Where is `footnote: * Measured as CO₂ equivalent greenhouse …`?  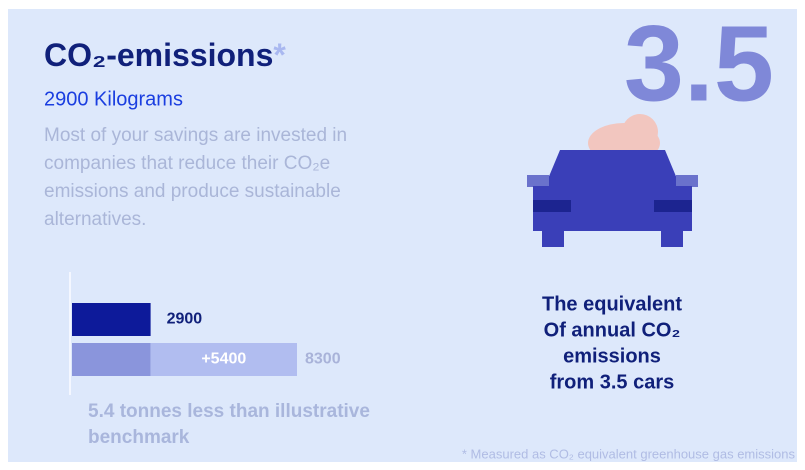 footnote: * Measured as CO₂ equivalent greenhouse … is located at coordinates (629, 453).